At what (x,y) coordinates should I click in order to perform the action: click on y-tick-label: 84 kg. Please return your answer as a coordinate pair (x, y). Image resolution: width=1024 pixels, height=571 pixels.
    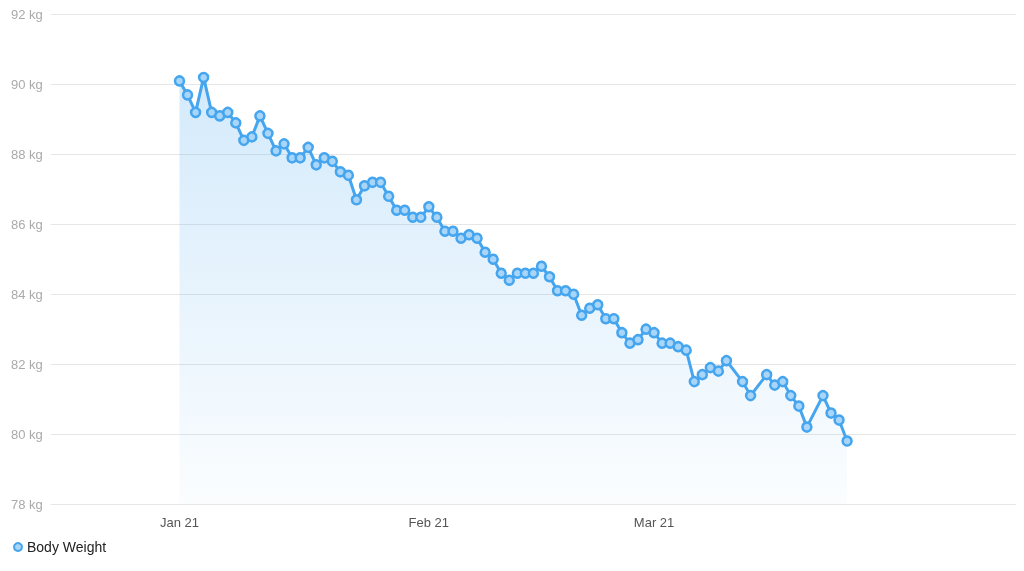
    Looking at the image, I should click on (26, 294).